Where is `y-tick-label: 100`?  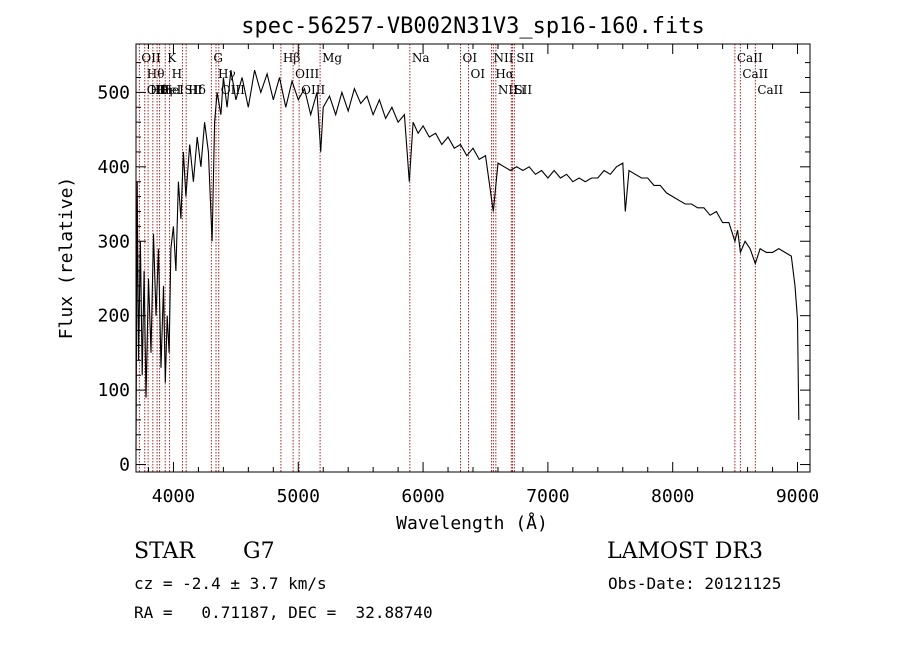
y-tick-label: 100 is located at coordinates (113, 390).